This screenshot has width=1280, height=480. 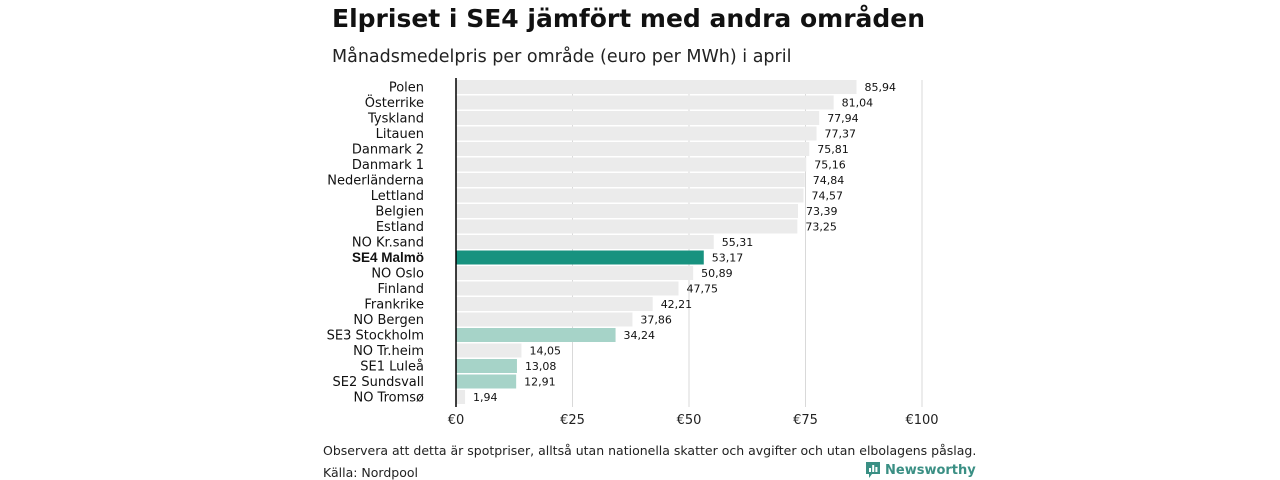 What do you see at coordinates (728, 258) in the screenshot?
I see `value-label: 53,17` at bounding box center [728, 258].